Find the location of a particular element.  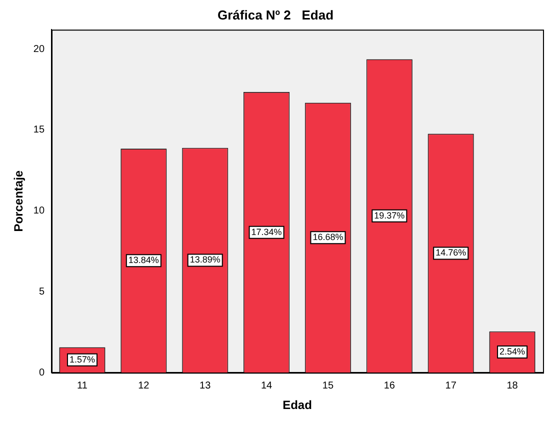

data-label: 16.68% is located at coordinates (328, 237).